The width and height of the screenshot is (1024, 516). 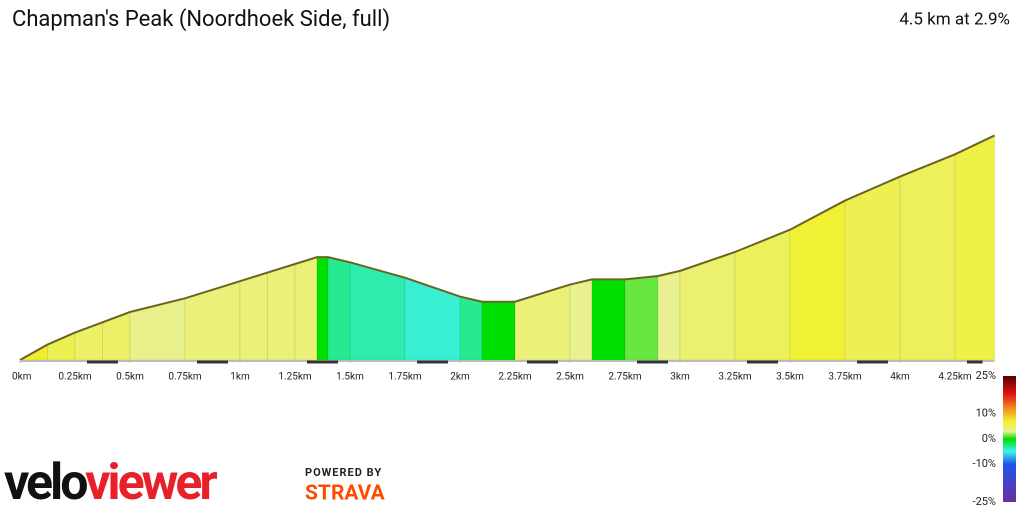 What do you see at coordinates (345, 494) in the screenshot?
I see `strava-logo: STRAVA` at bounding box center [345, 494].